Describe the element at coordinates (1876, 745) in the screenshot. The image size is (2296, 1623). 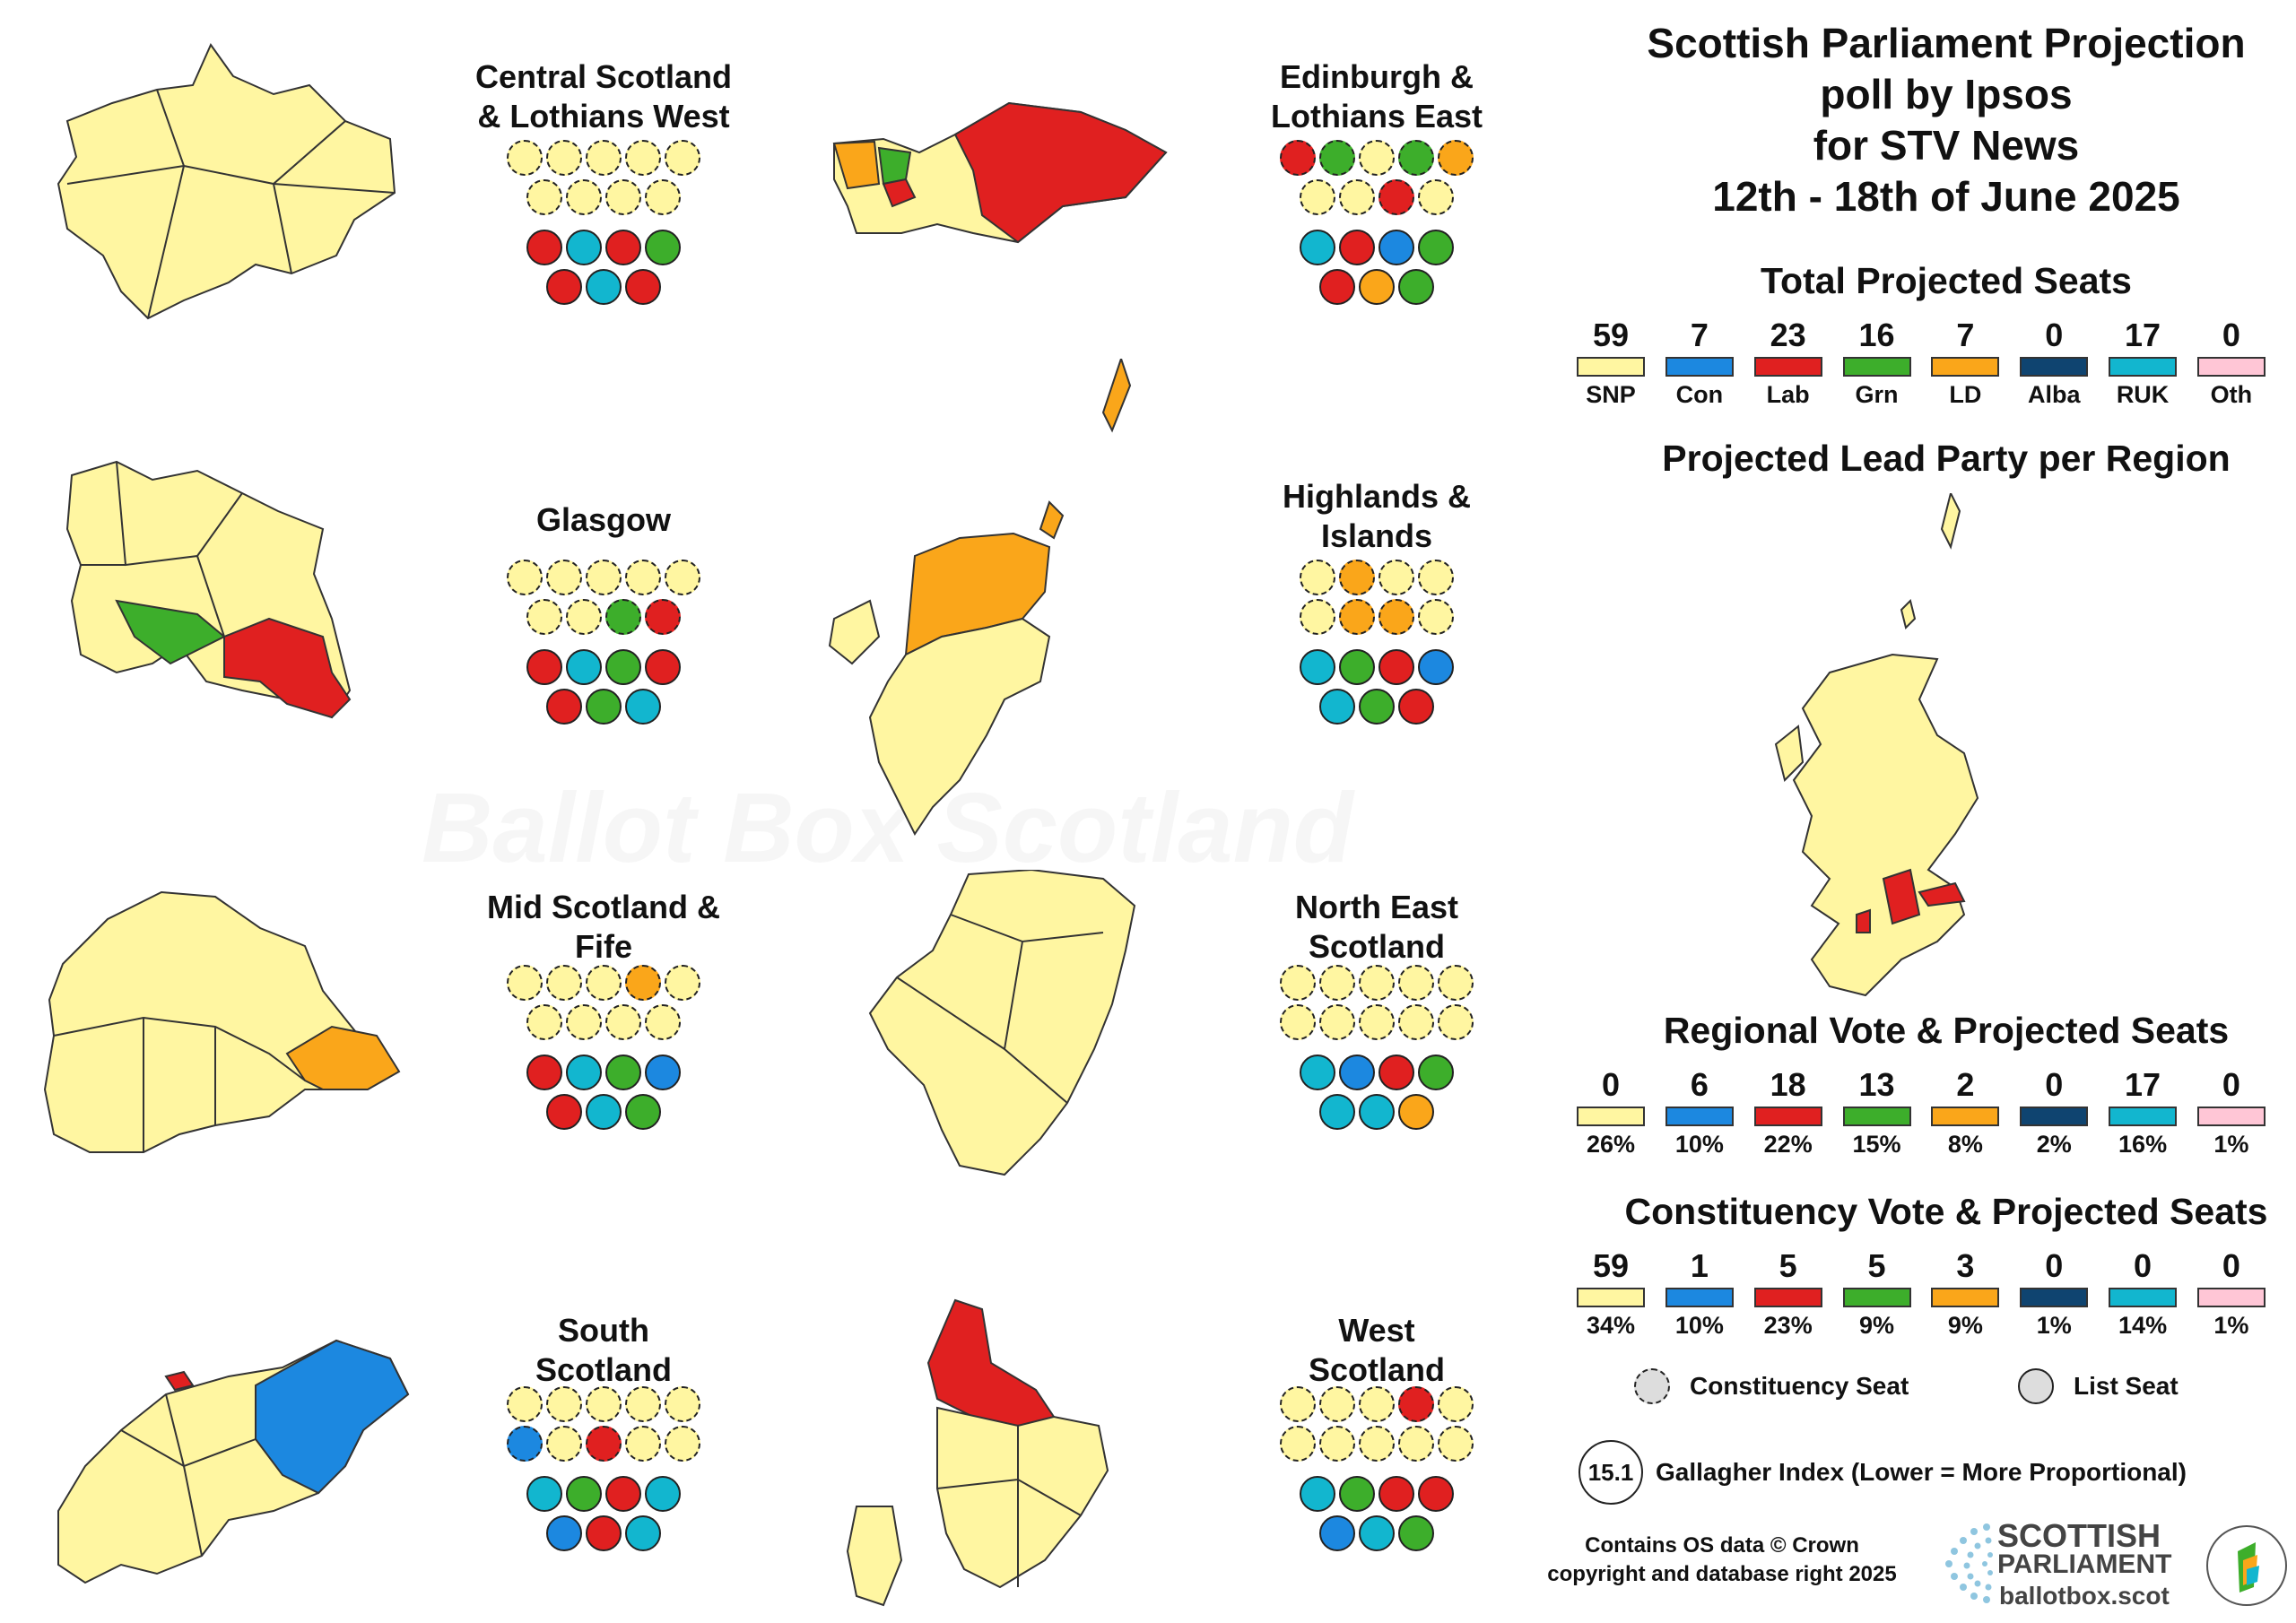
I see `map-lead-party-scotland` at that location.